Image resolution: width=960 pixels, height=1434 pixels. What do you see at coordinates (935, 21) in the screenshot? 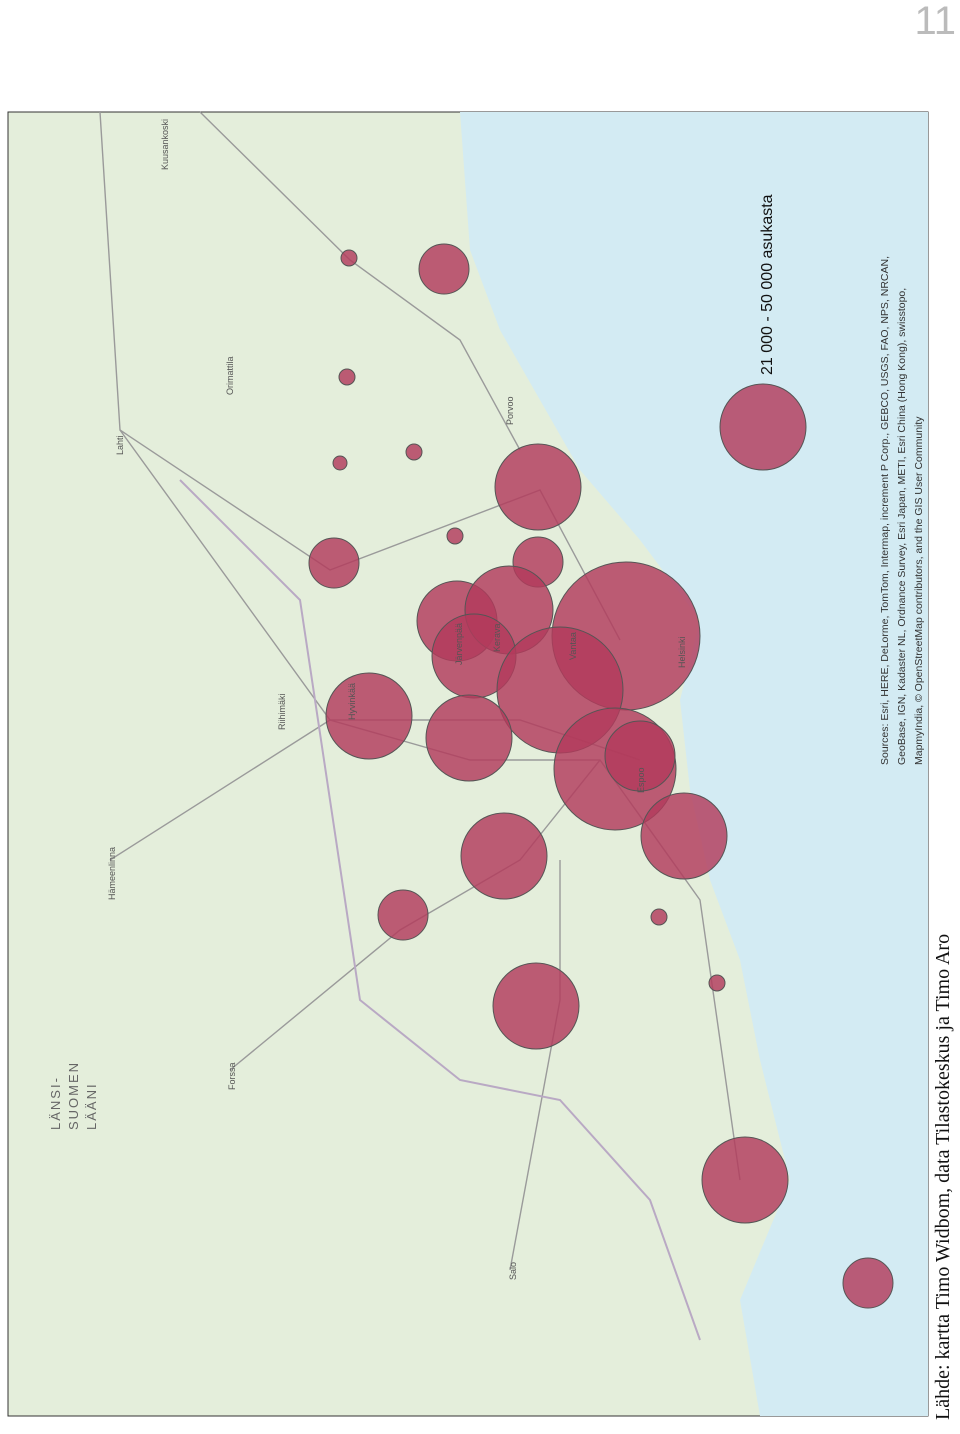
I see `page-number: 11` at bounding box center [935, 21].